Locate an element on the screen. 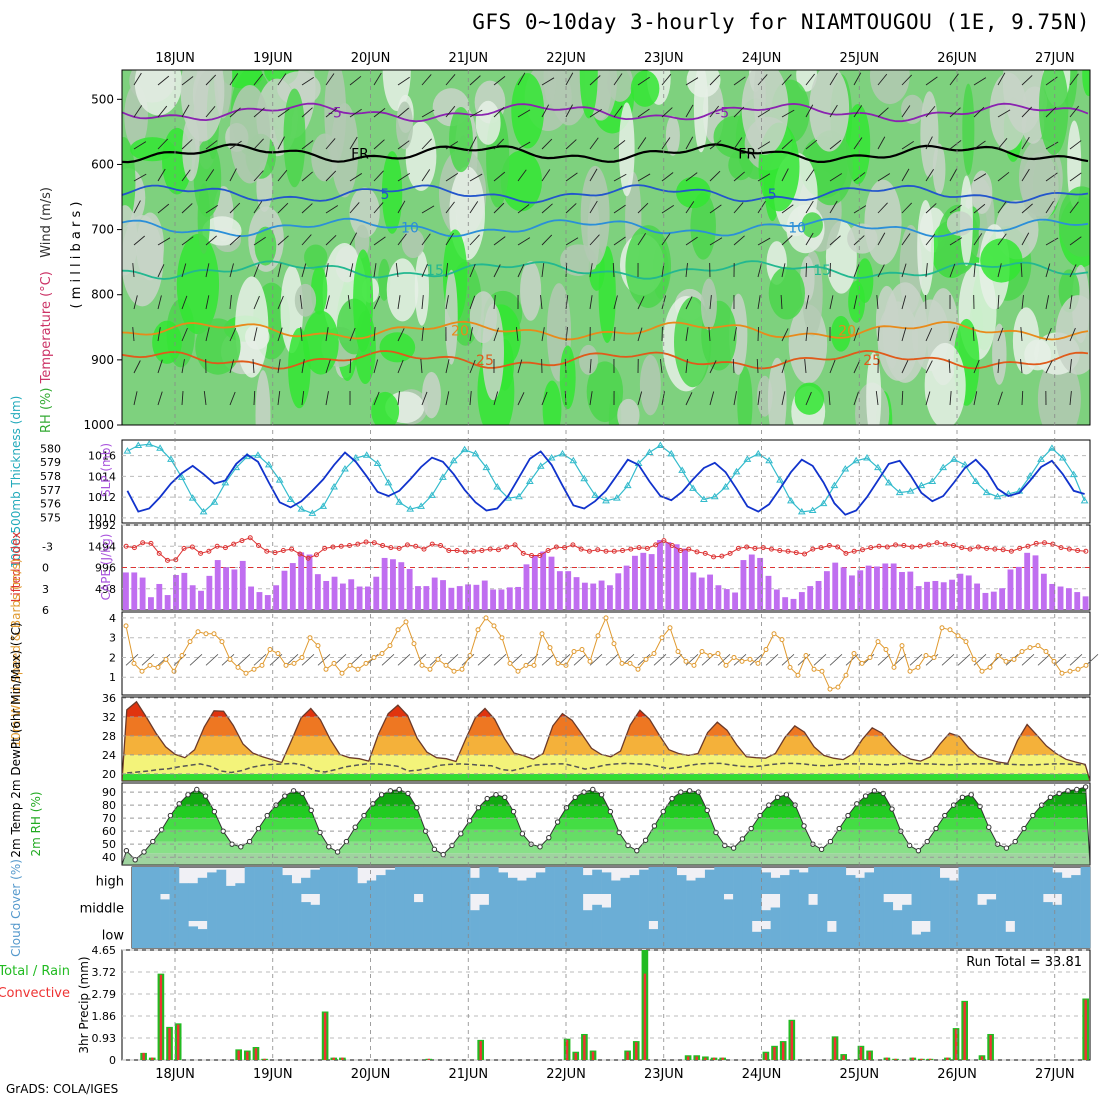  cape-tick-label: 1992 is located at coordinates (102, 525).